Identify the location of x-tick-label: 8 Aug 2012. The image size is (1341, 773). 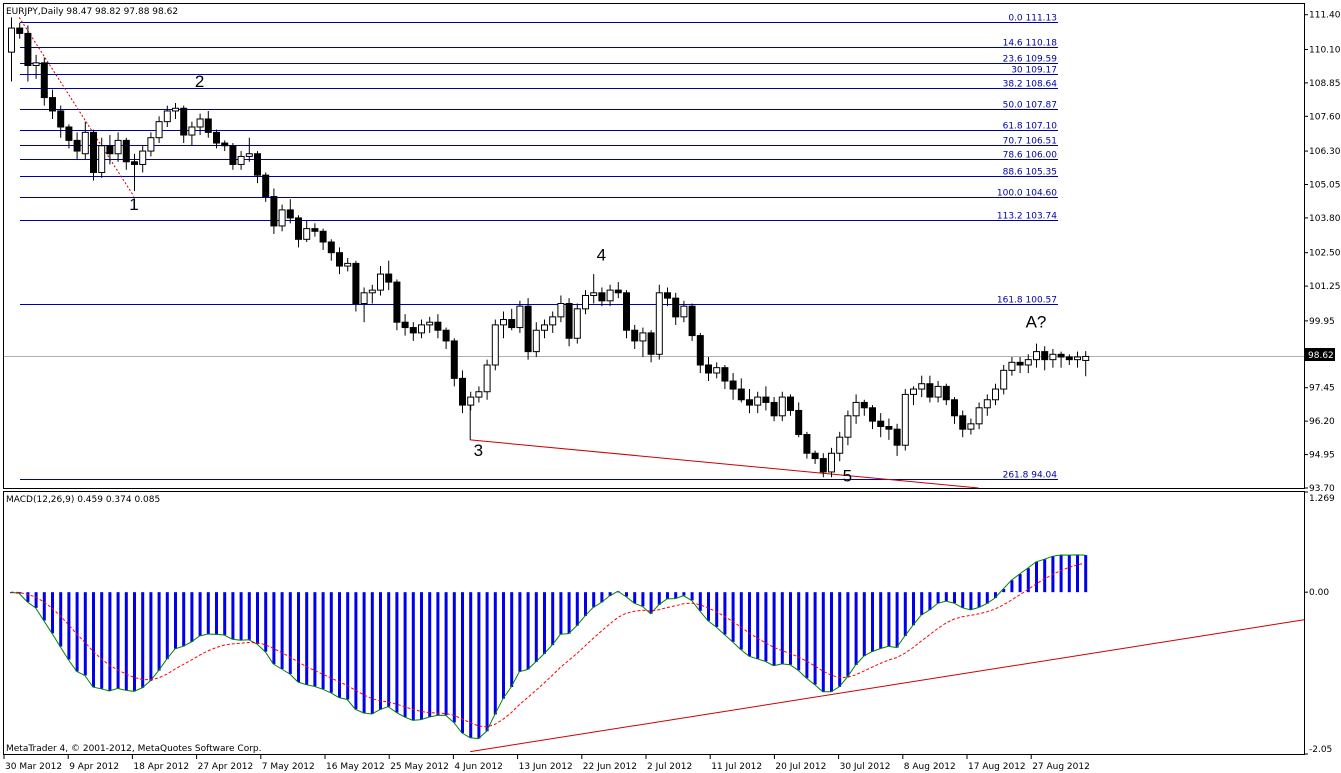
(930, 767).